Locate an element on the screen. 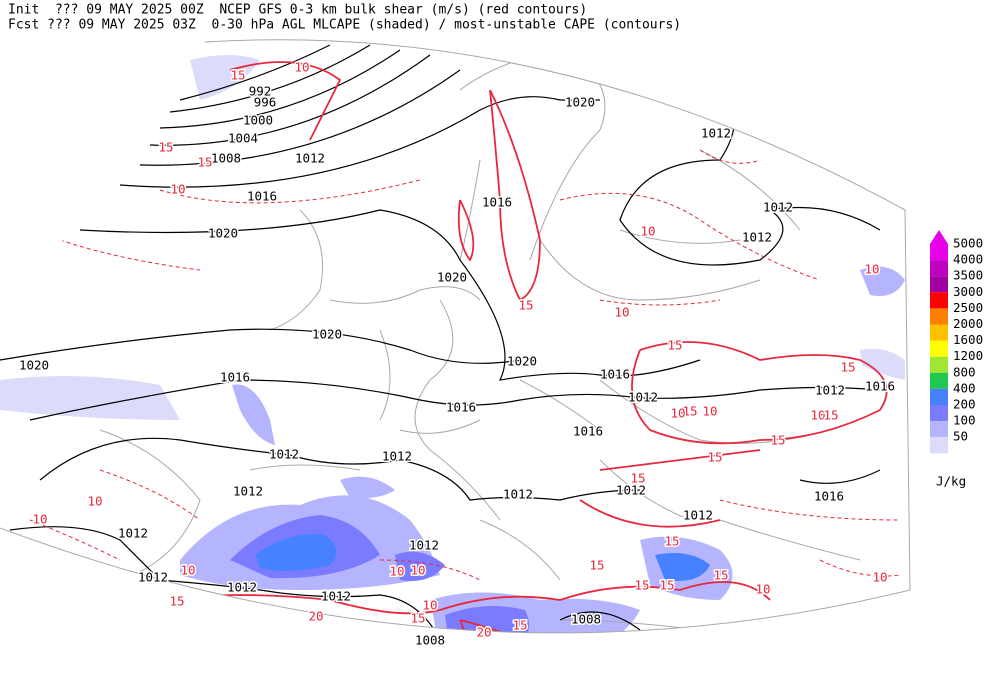 This screenshot has width=1000, height=684. legend-arrow is located at coordinates (939, 237).